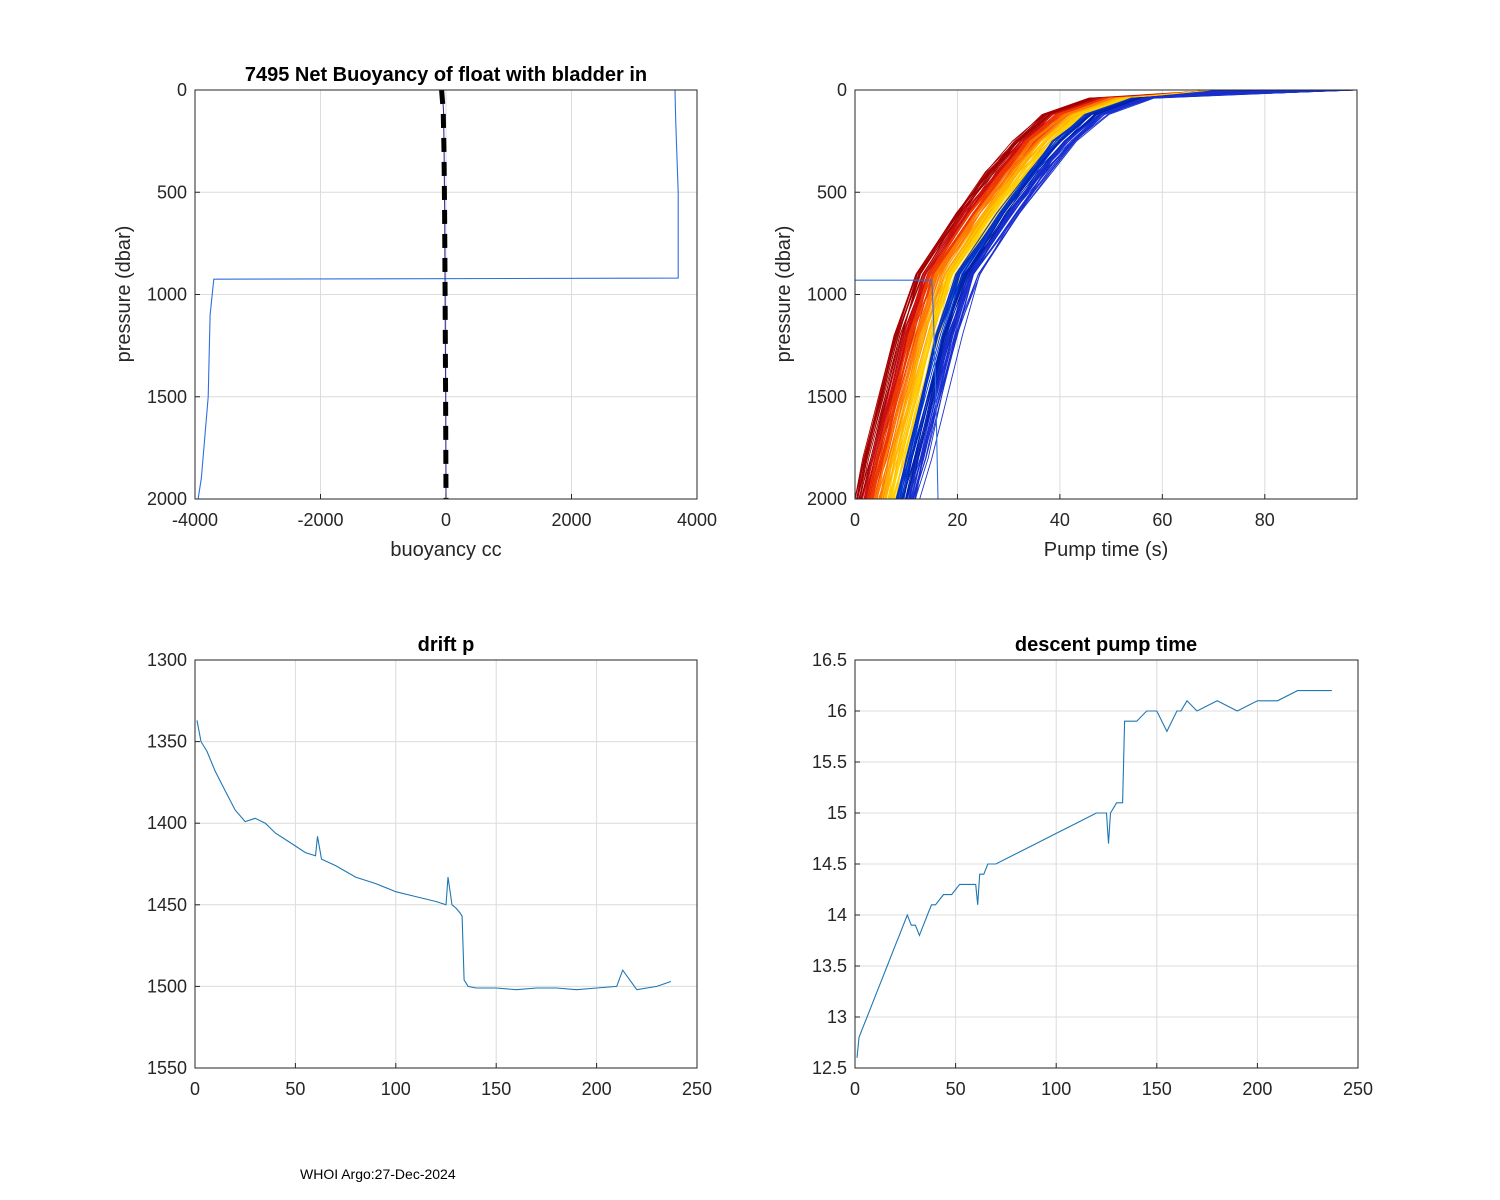 This screenshot has width=1500, height=1200. Describe the element at coordinates (167, 1068) in the screenshot. I see `y-tick-label: 1550` at that location.